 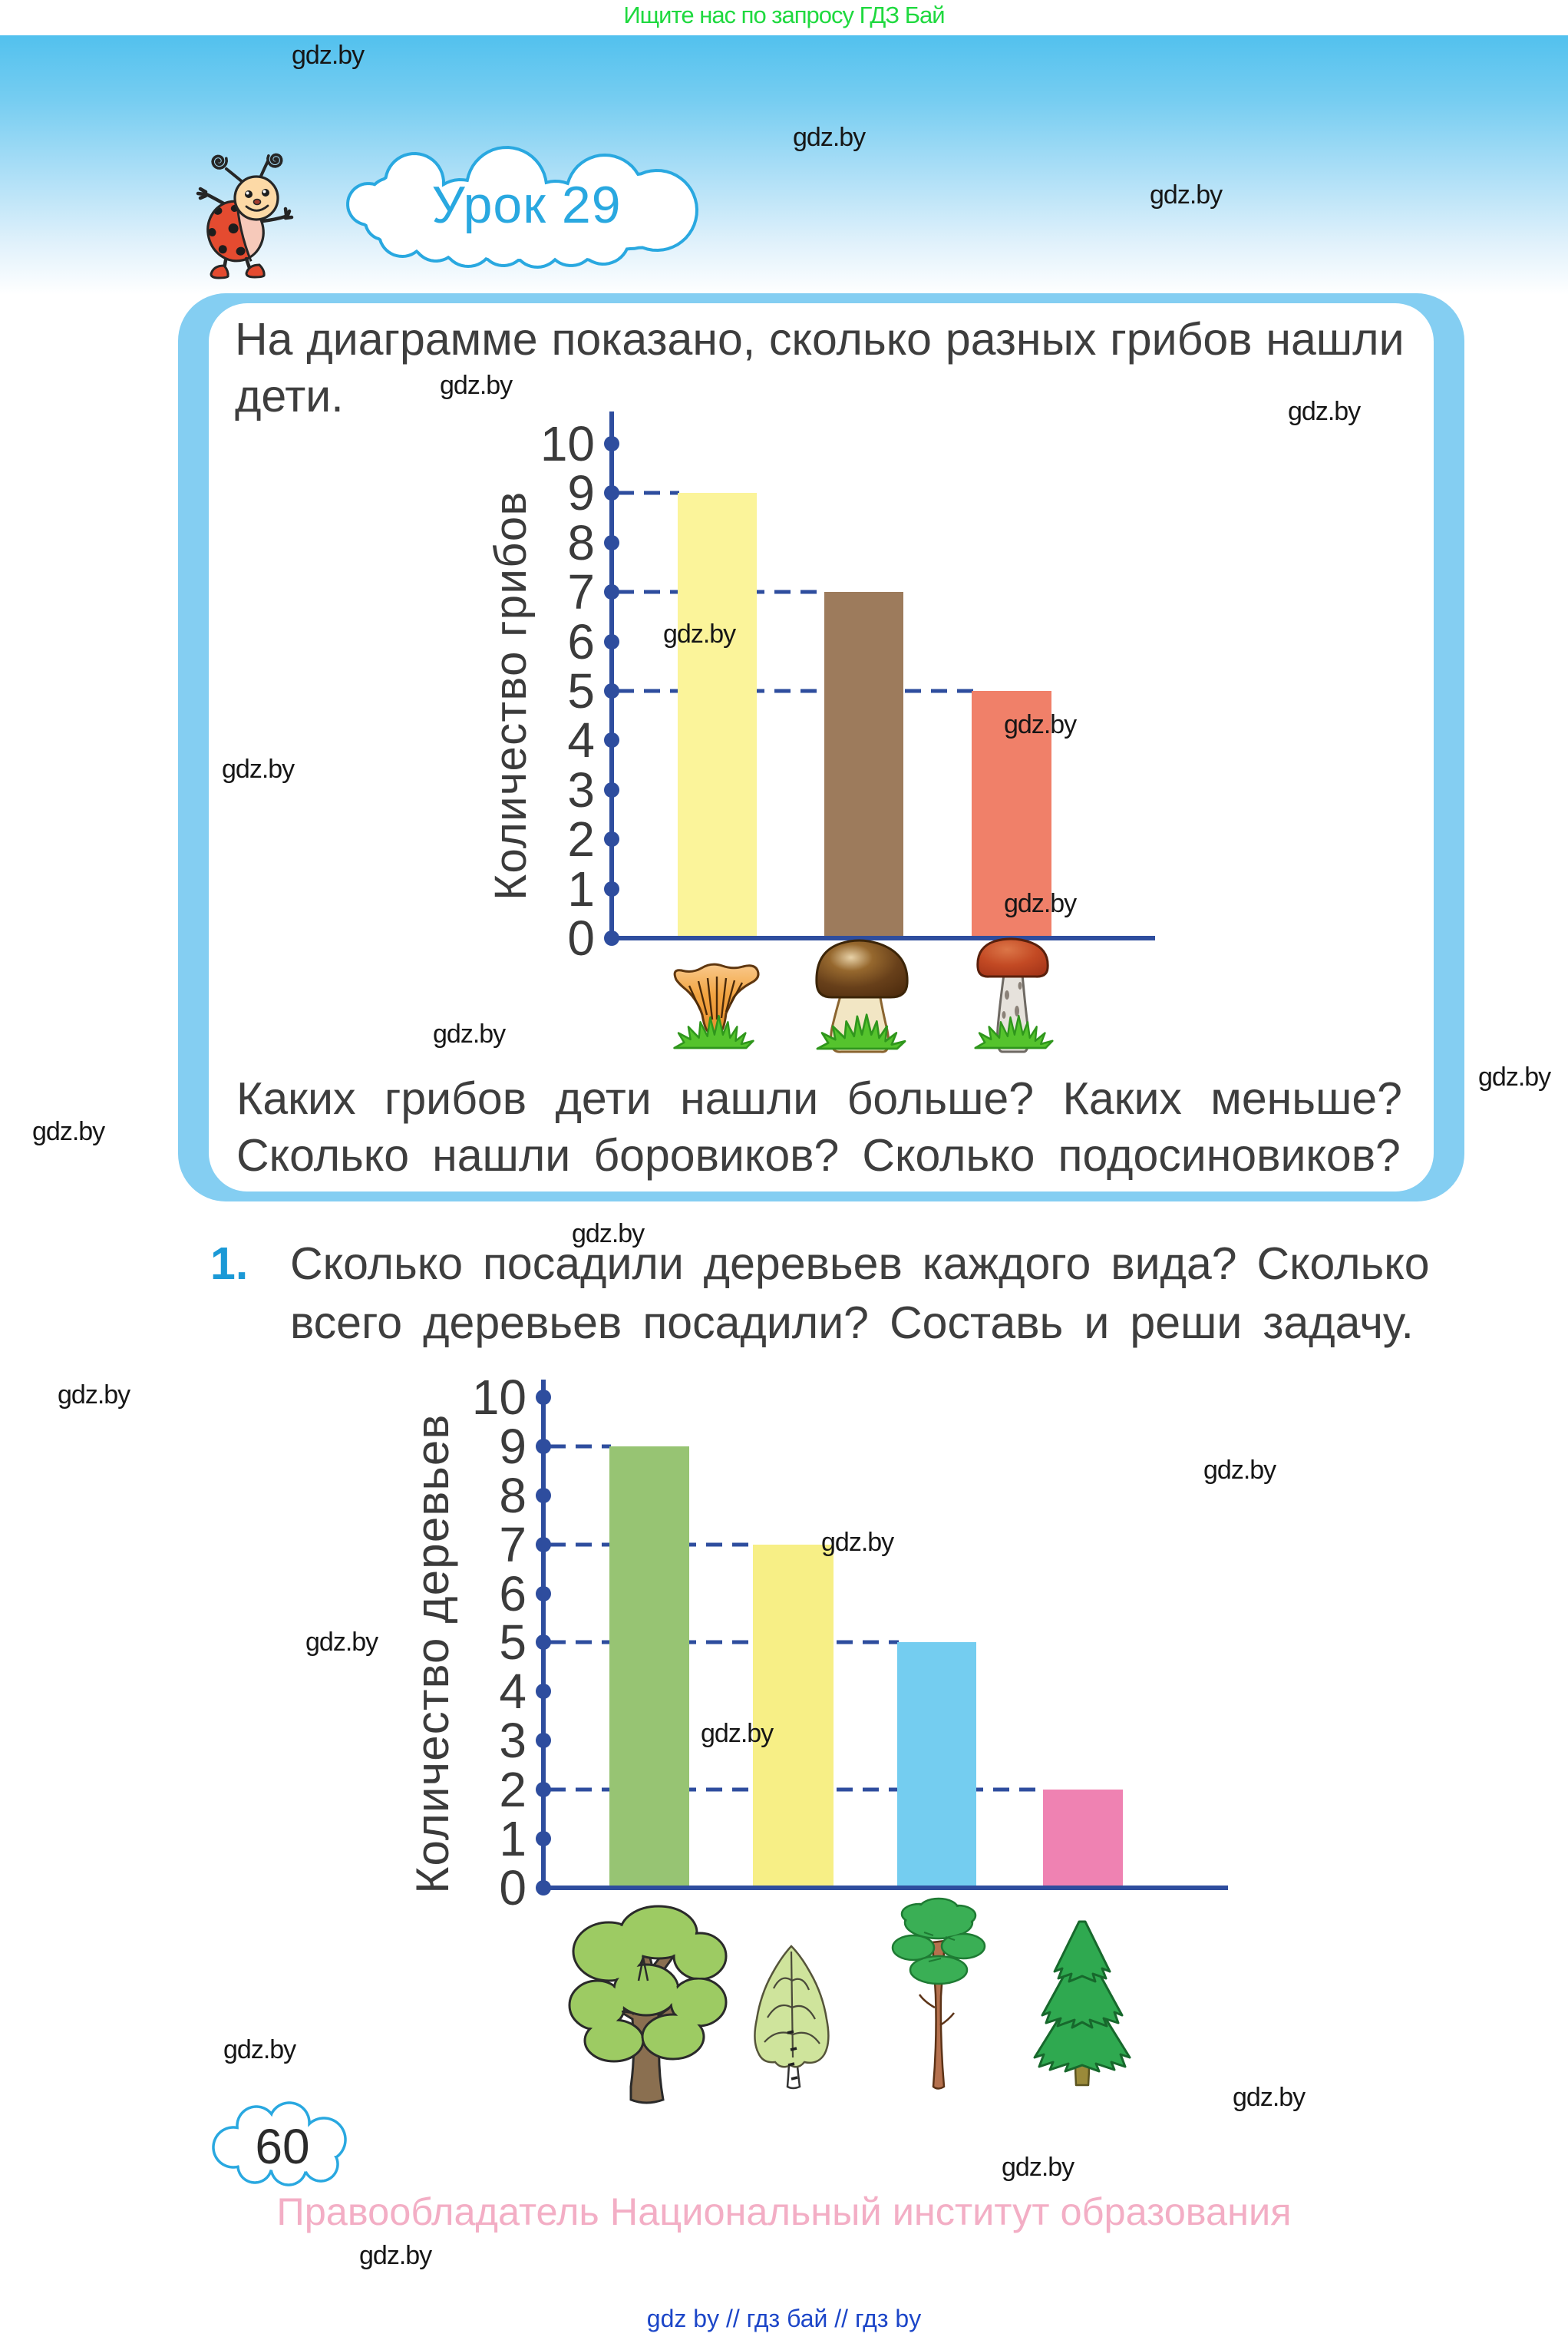 I want to click on svg-text: Количество грибов, so click(x=511, y=695).